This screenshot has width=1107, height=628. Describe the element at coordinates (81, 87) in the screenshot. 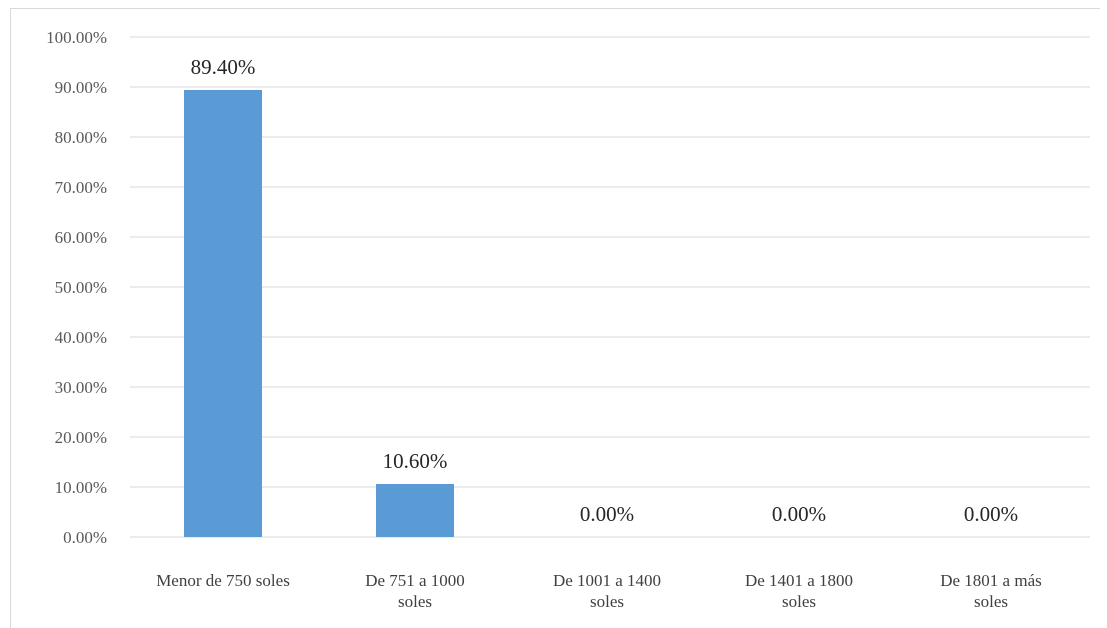

I see `y-tick-label: 90.00%` at that location.